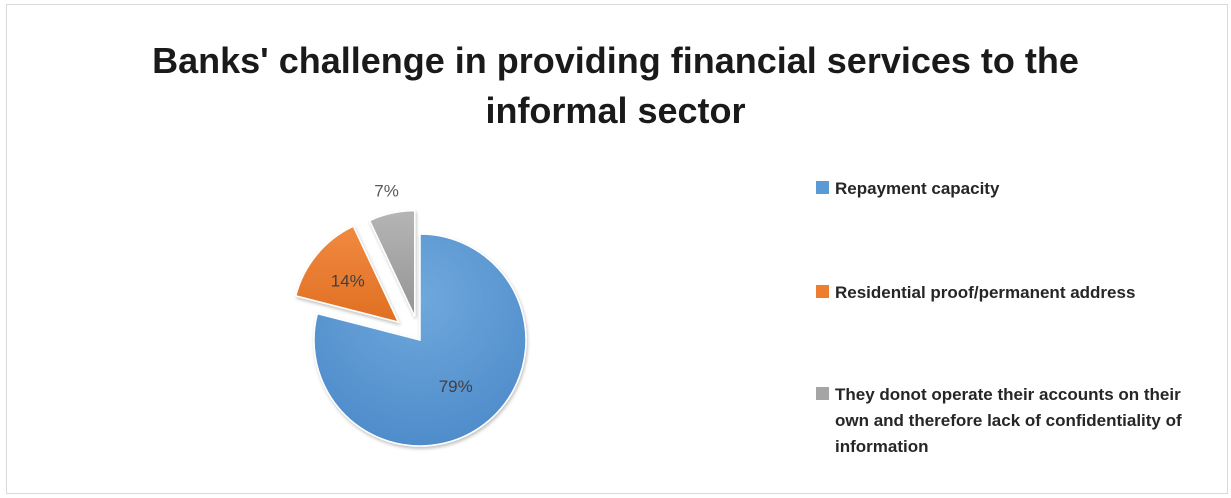  Describe the element at coordinates (917, 188) in the screenshot. I see `legend-label: Repayment capacity` at that location.